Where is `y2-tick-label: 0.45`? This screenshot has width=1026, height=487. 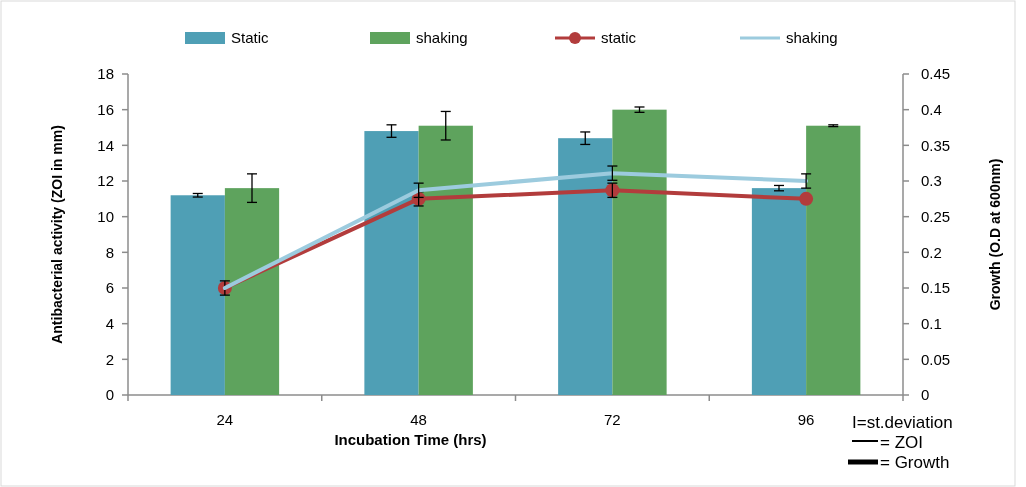
y2-tick-label: 0.45 is located at coordinates (936, 74).